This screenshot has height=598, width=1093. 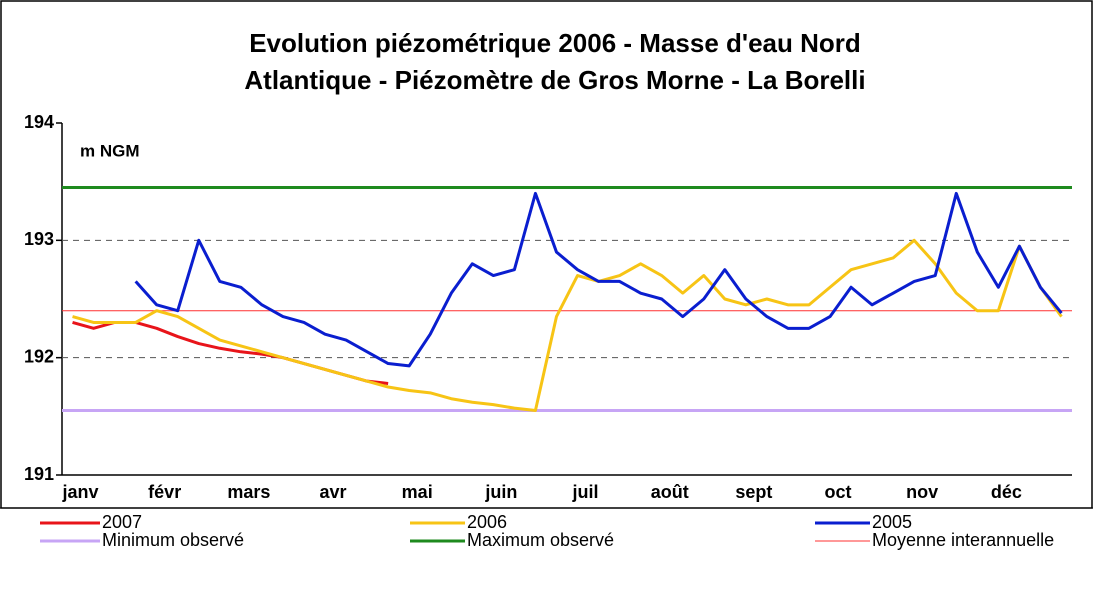 What do you see at coordinates (39, 474) in the screenshot?
I see `y-tick-label: 191` at bounding box center [39, 474].